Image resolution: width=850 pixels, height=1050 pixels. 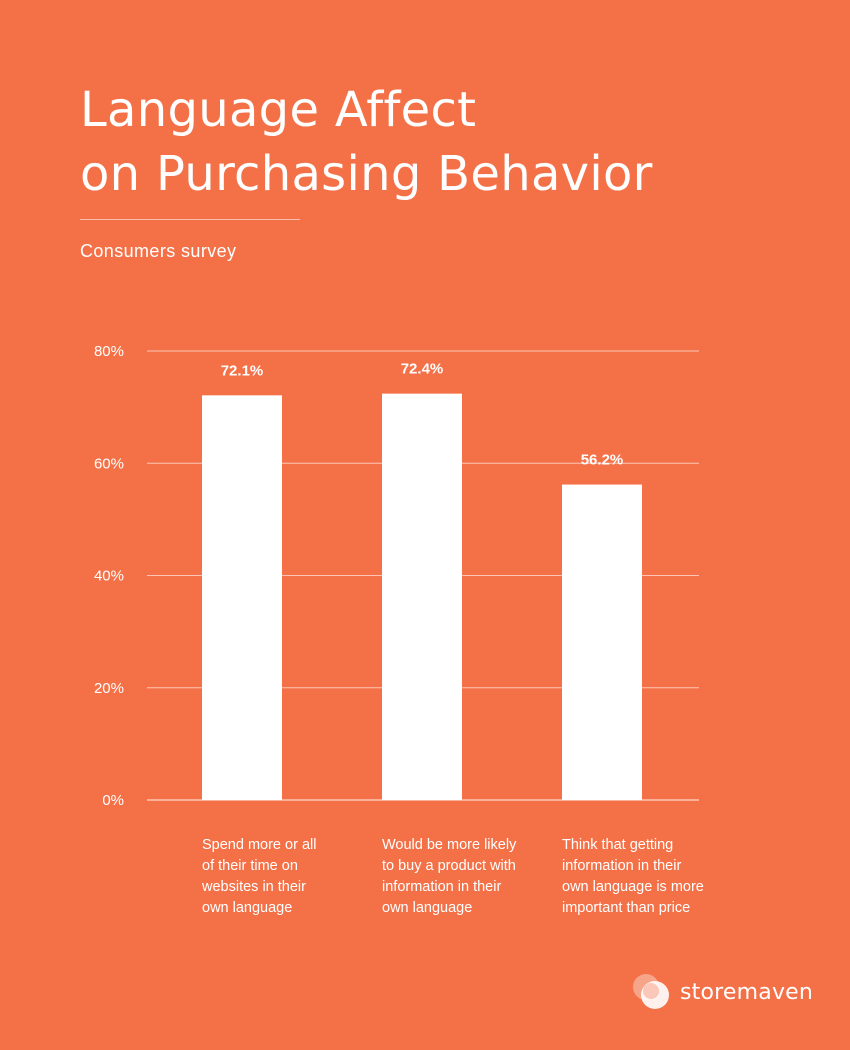 I want to click on y-tick-label: 40%, so click(x=109, y=576).